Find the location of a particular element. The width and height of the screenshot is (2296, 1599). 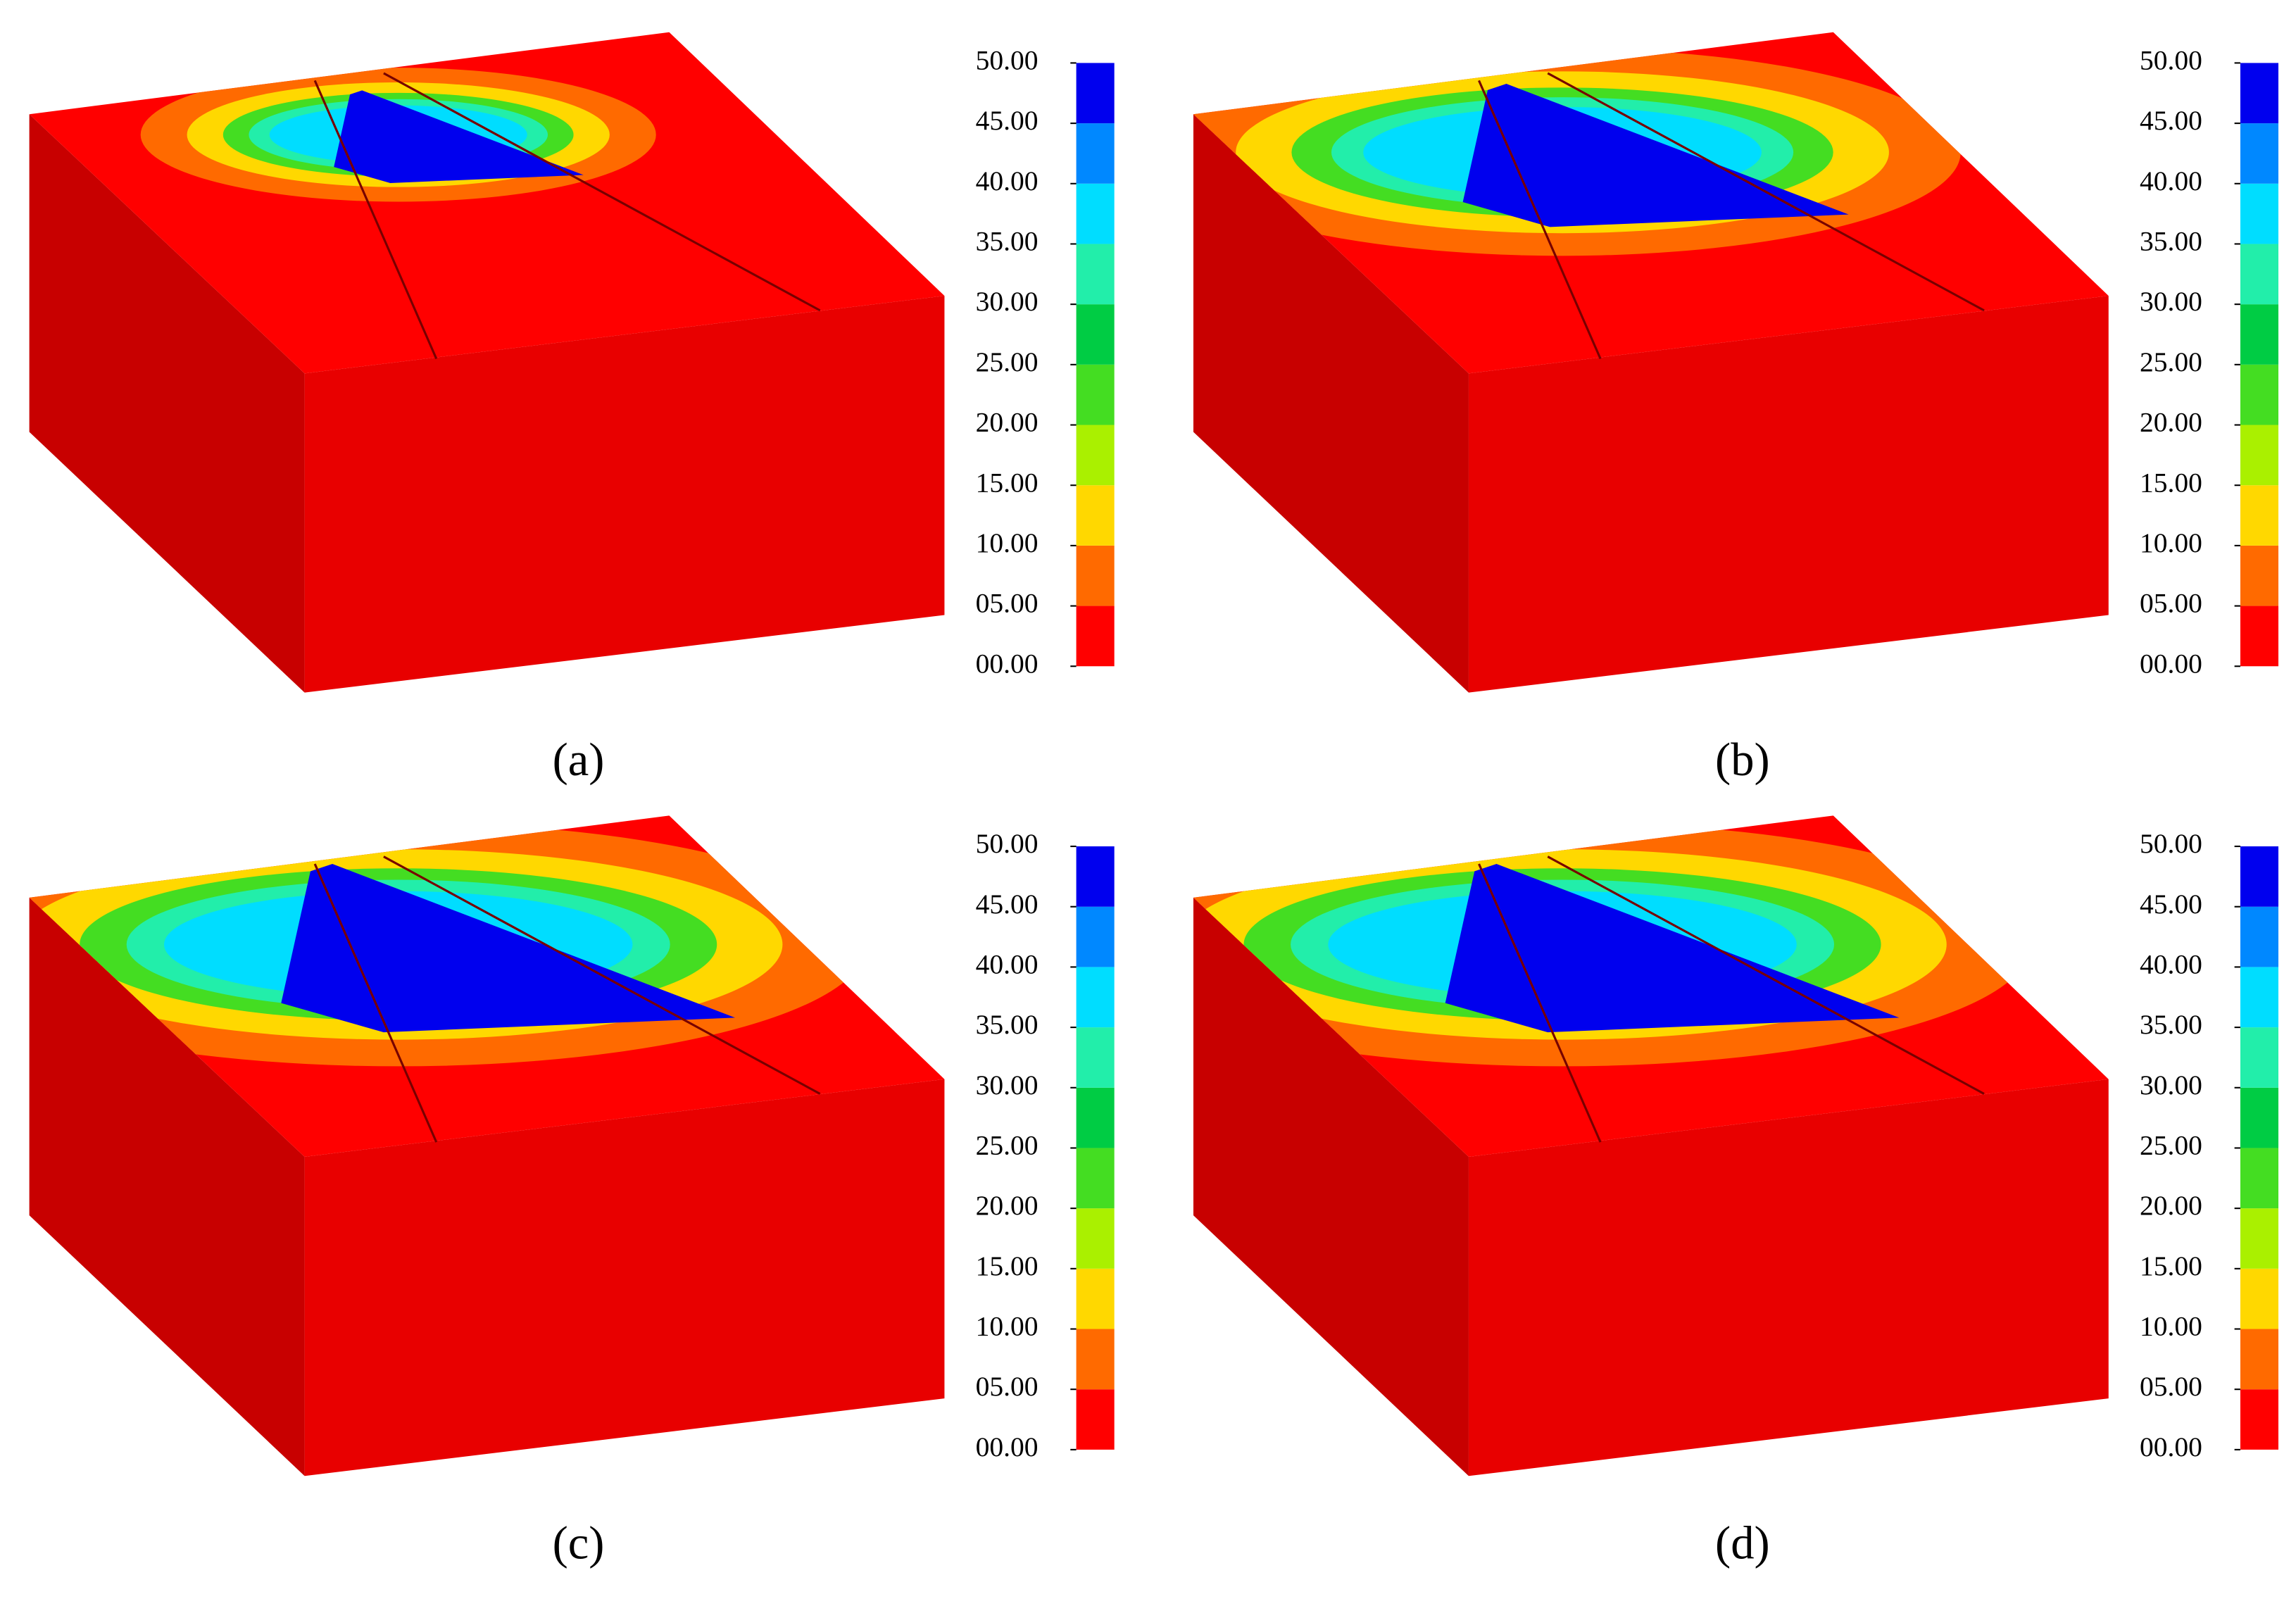

panel-label: (a) is located at coordinates (579, 760).